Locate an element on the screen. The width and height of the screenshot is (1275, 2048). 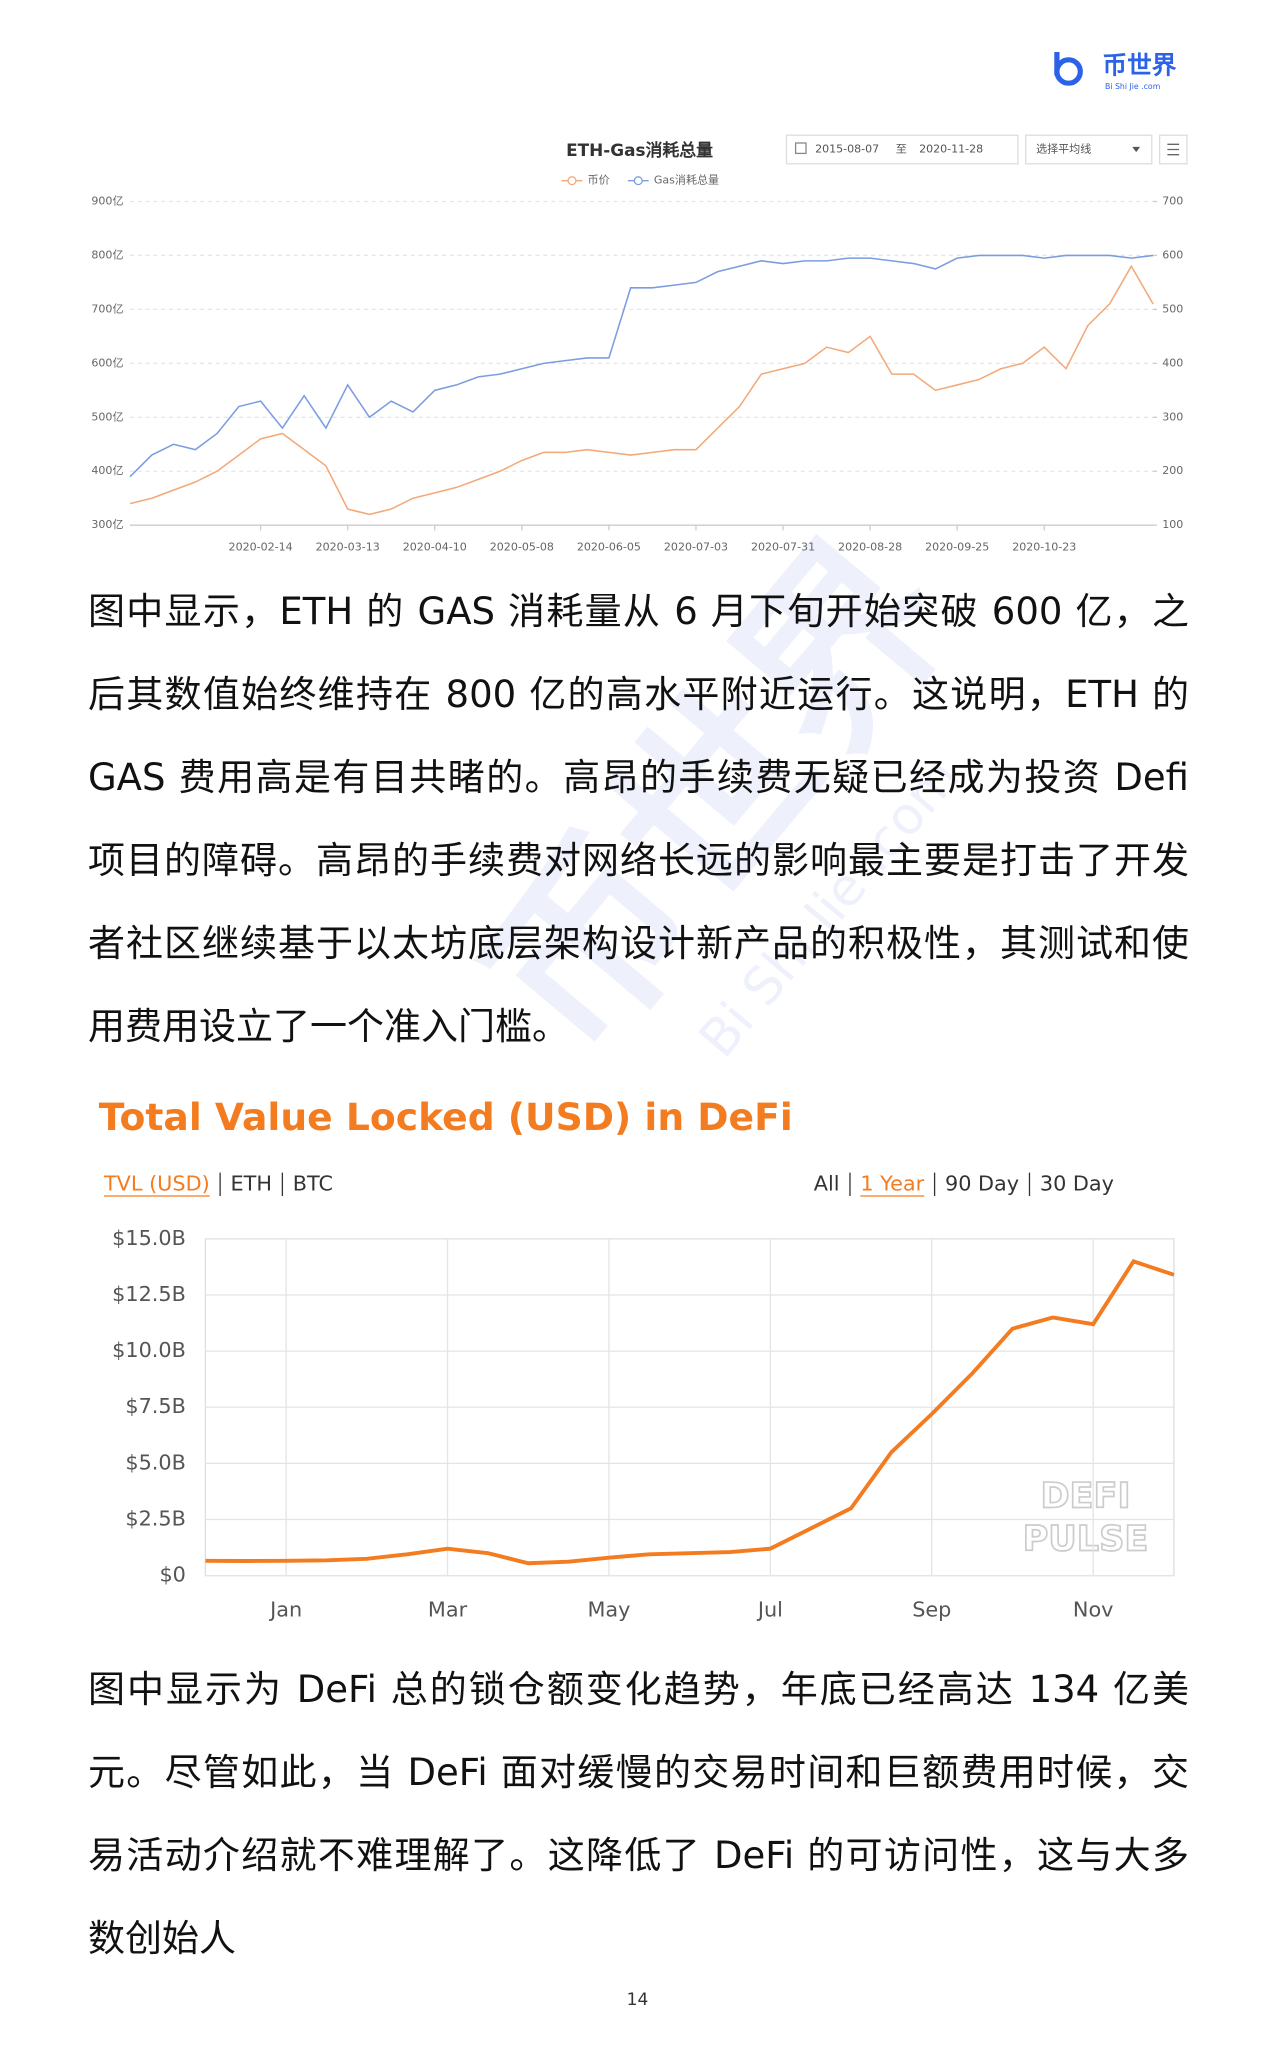
y-tick-label: $5.0B is located at coordinates (155, 1462).